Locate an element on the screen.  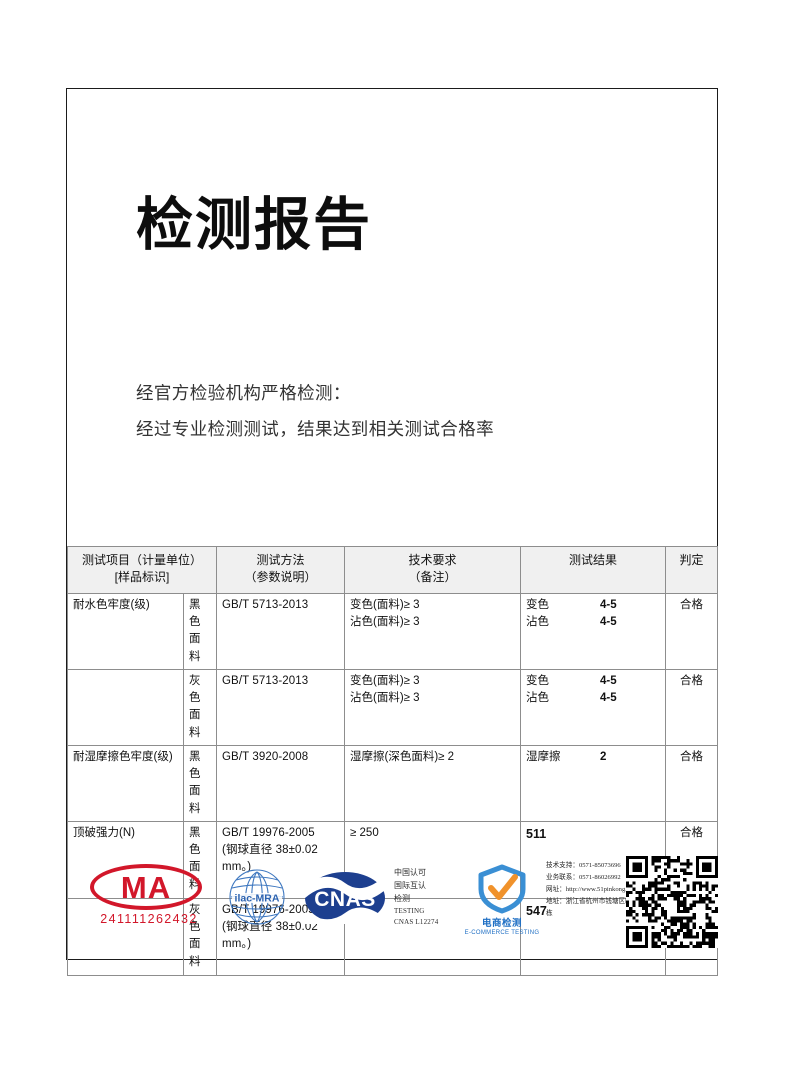
requirement-line: 湿摩擦(深色面料)≥ 2 is located at coordinates (402, 756).